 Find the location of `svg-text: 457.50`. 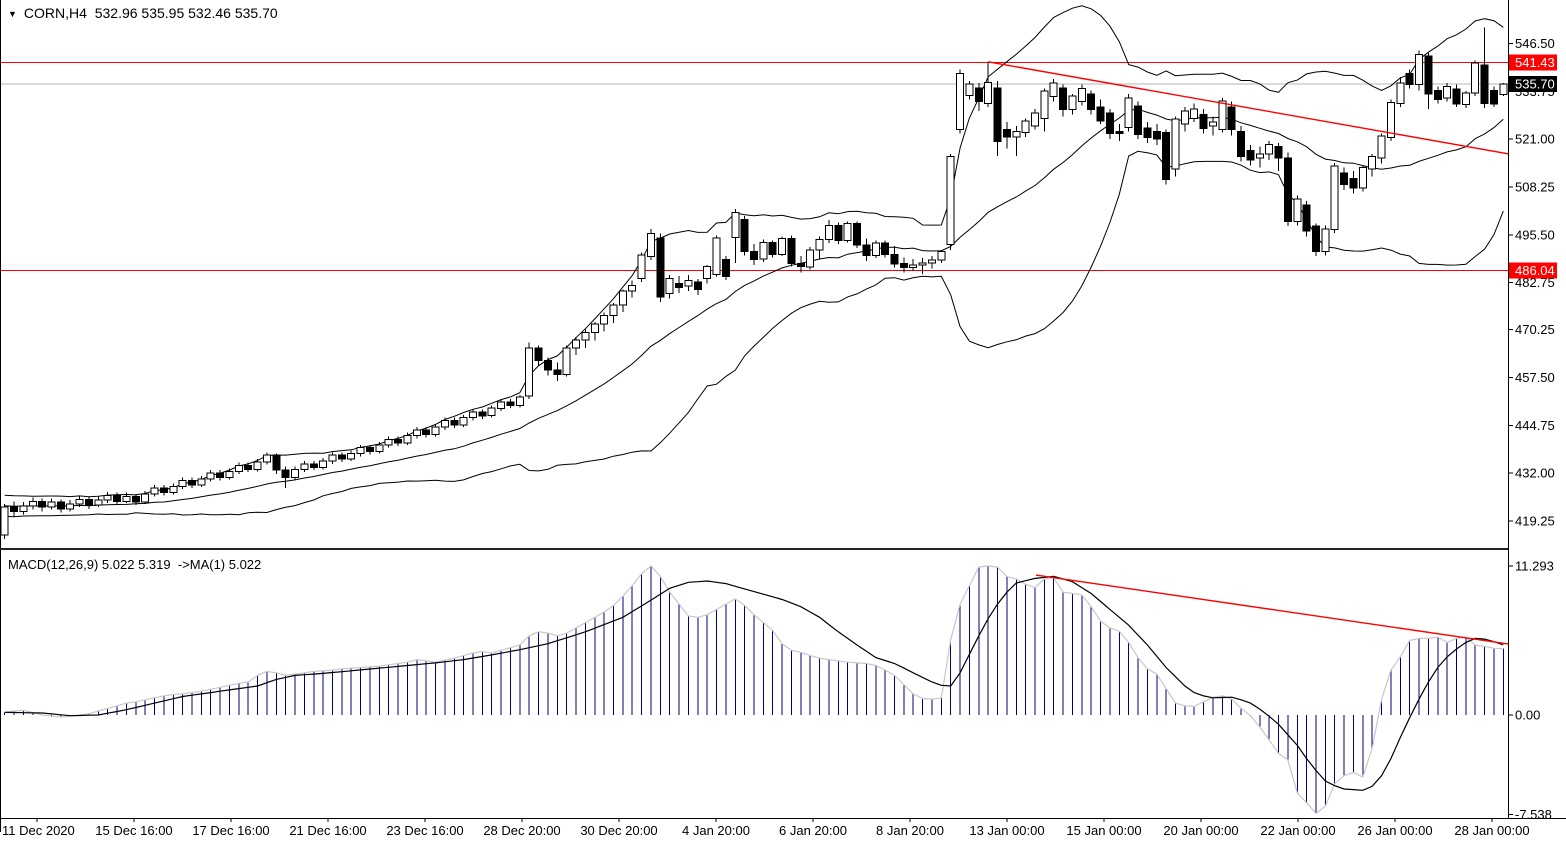

svg-text: 457.50 is located at coordinates (1535, 377).